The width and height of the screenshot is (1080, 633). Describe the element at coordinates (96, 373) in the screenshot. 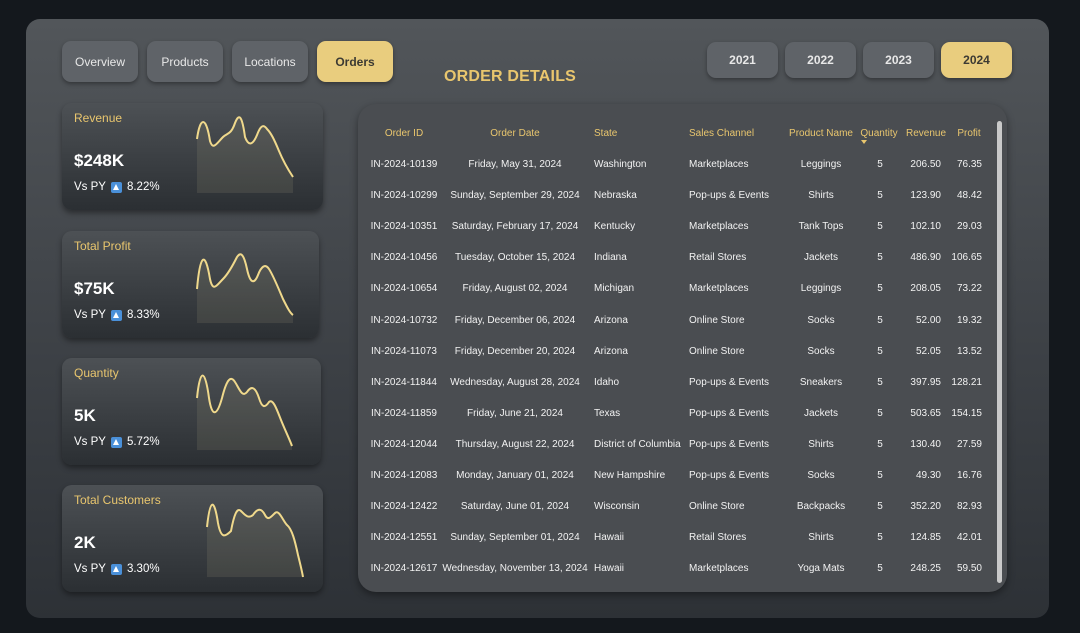

I see `kpi-label: Quantity` at that location.